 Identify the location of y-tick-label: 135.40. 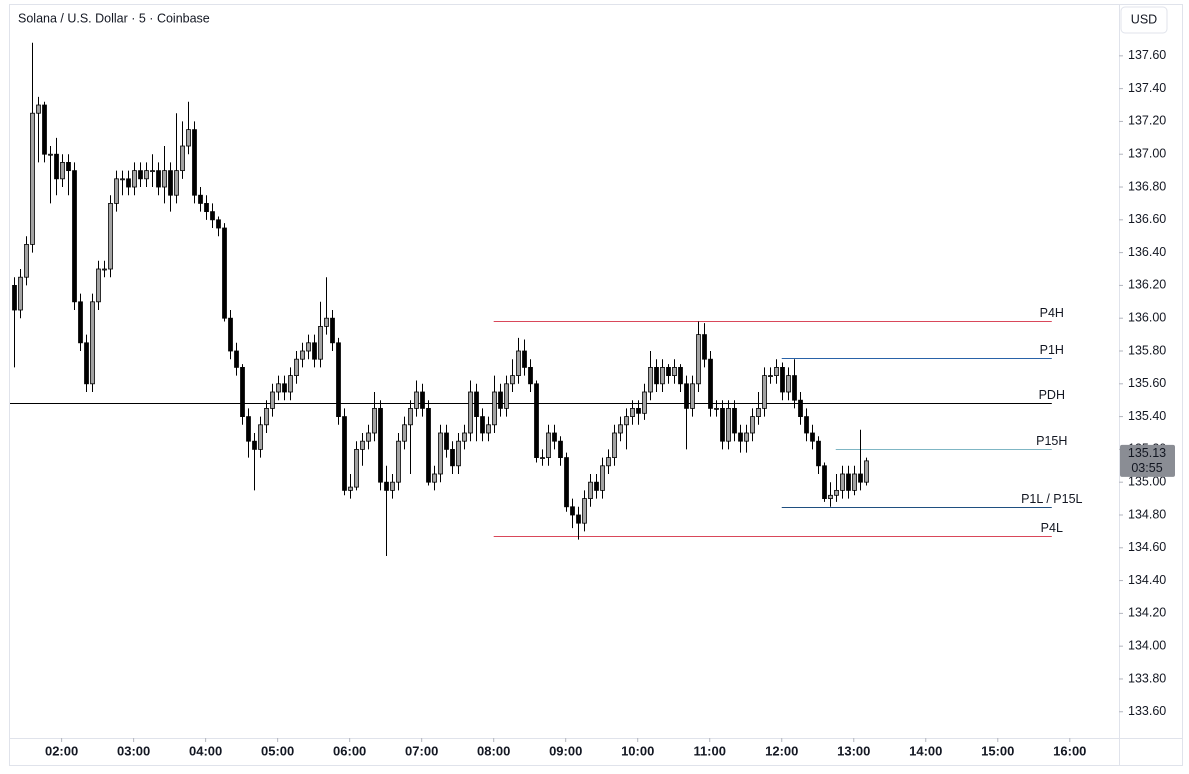
(1147, 416).